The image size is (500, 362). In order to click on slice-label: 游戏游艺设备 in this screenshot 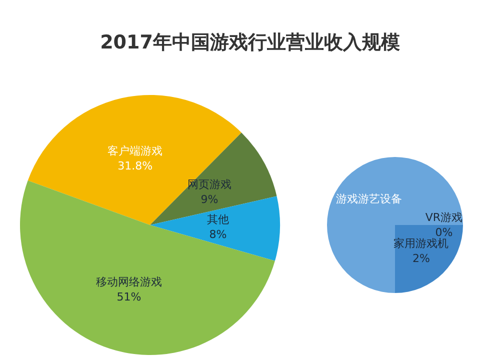, I will do `click(369, 199)`.